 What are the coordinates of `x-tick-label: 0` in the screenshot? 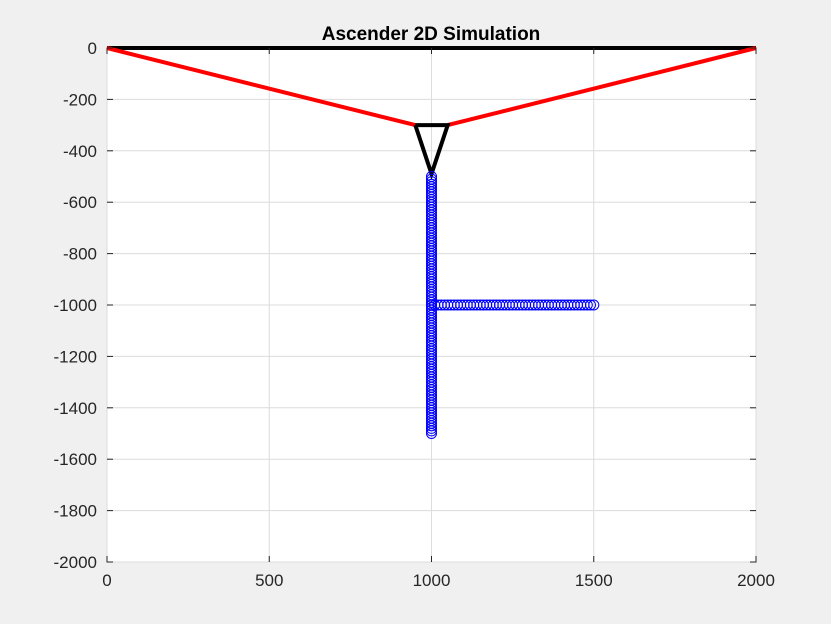 It's located at (106, 580).